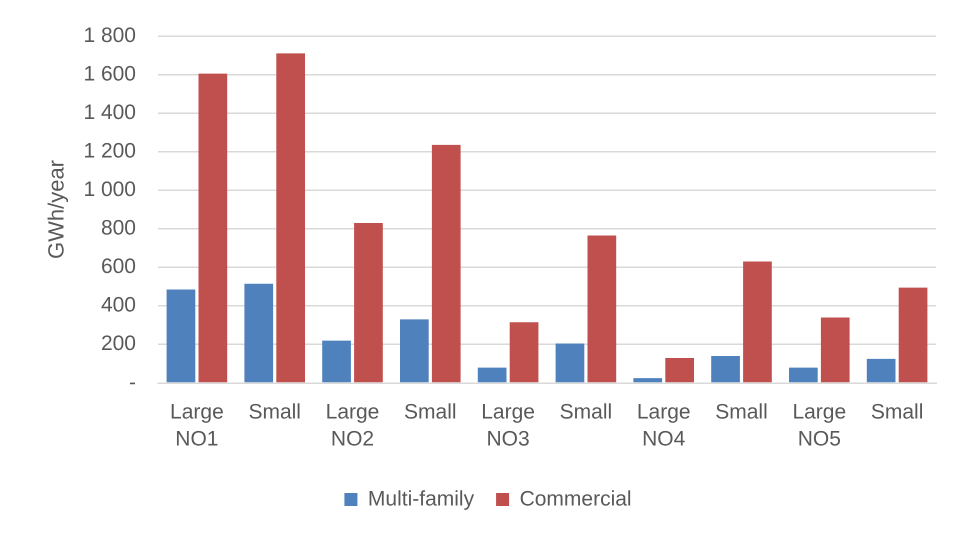  I want to click on y-tick-label: 1 400, so click(109, 112).